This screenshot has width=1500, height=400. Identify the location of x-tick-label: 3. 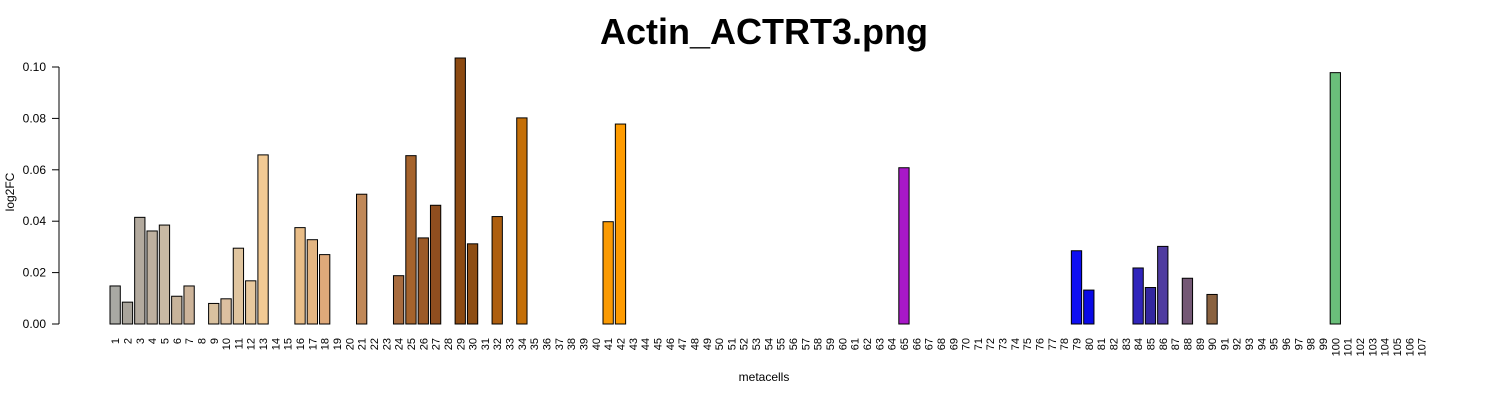
(141, 341).